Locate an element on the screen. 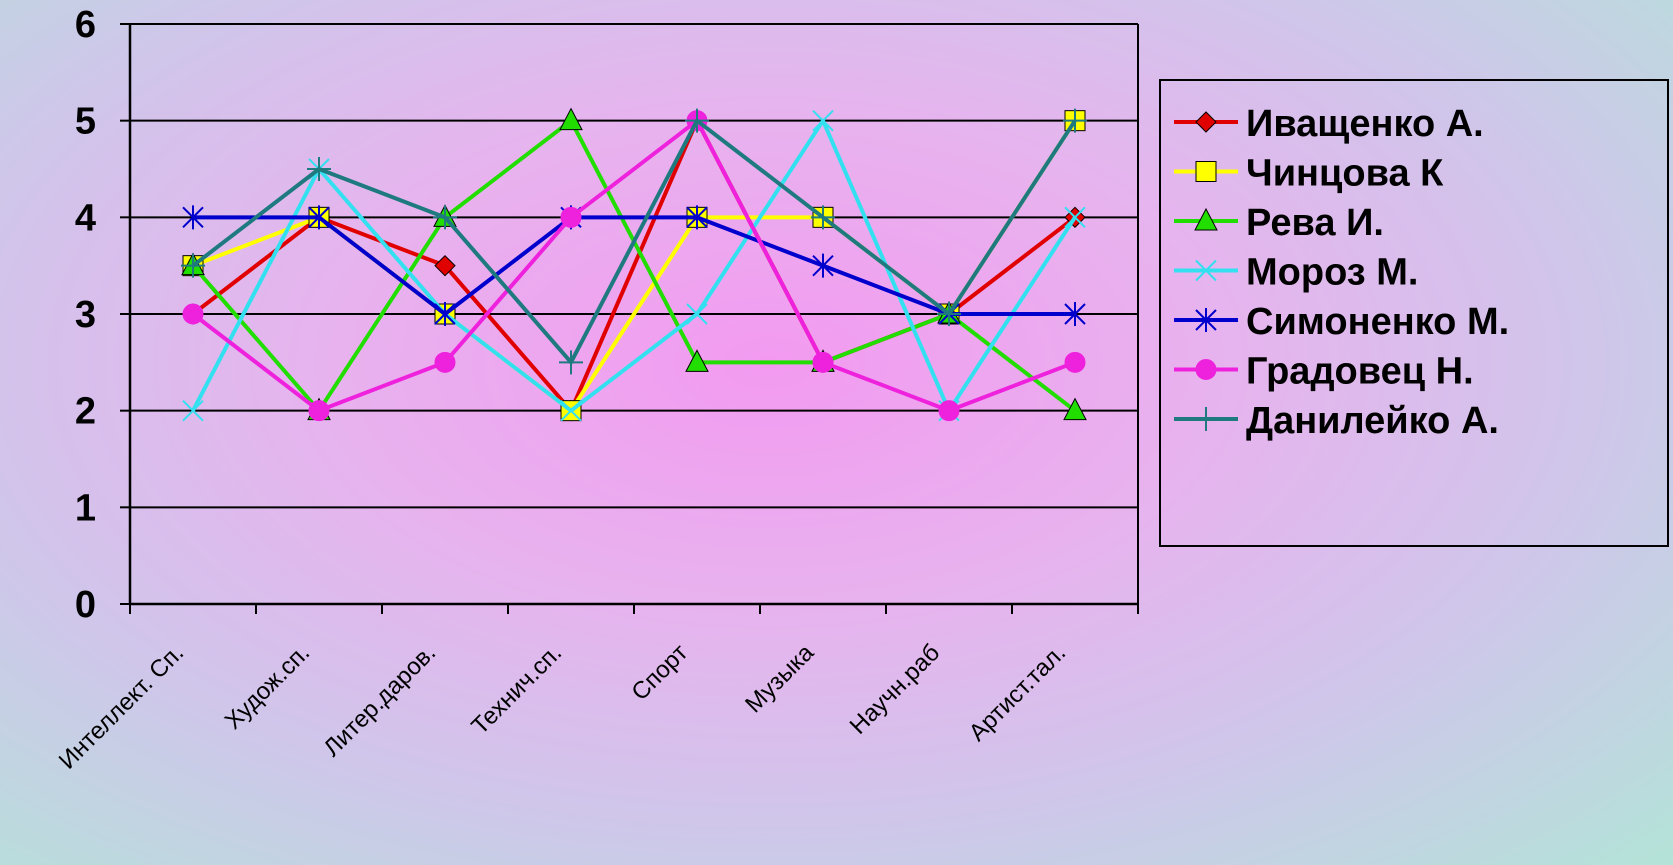 The width and height of the screenshot is (1673, 865). legend-item-2: Рева И. is located at coordinates (1279, 223).